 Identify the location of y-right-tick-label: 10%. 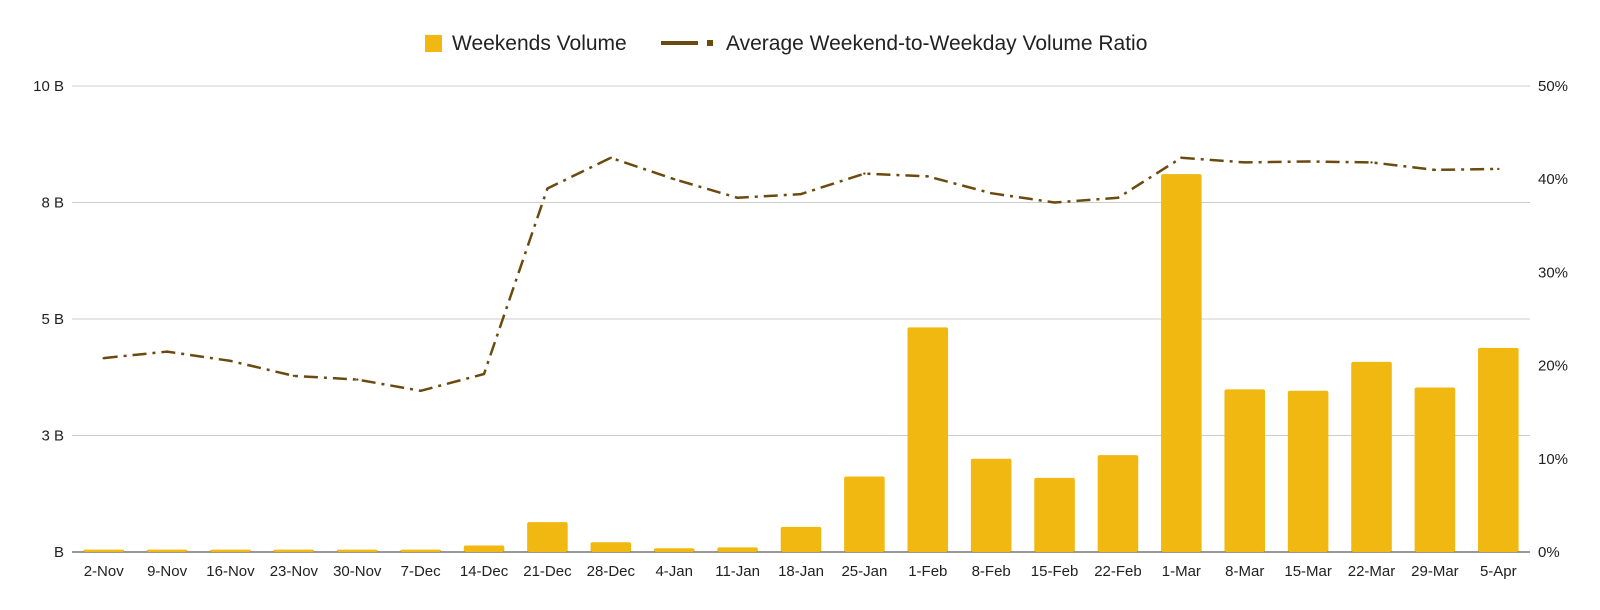
(1553, 459).